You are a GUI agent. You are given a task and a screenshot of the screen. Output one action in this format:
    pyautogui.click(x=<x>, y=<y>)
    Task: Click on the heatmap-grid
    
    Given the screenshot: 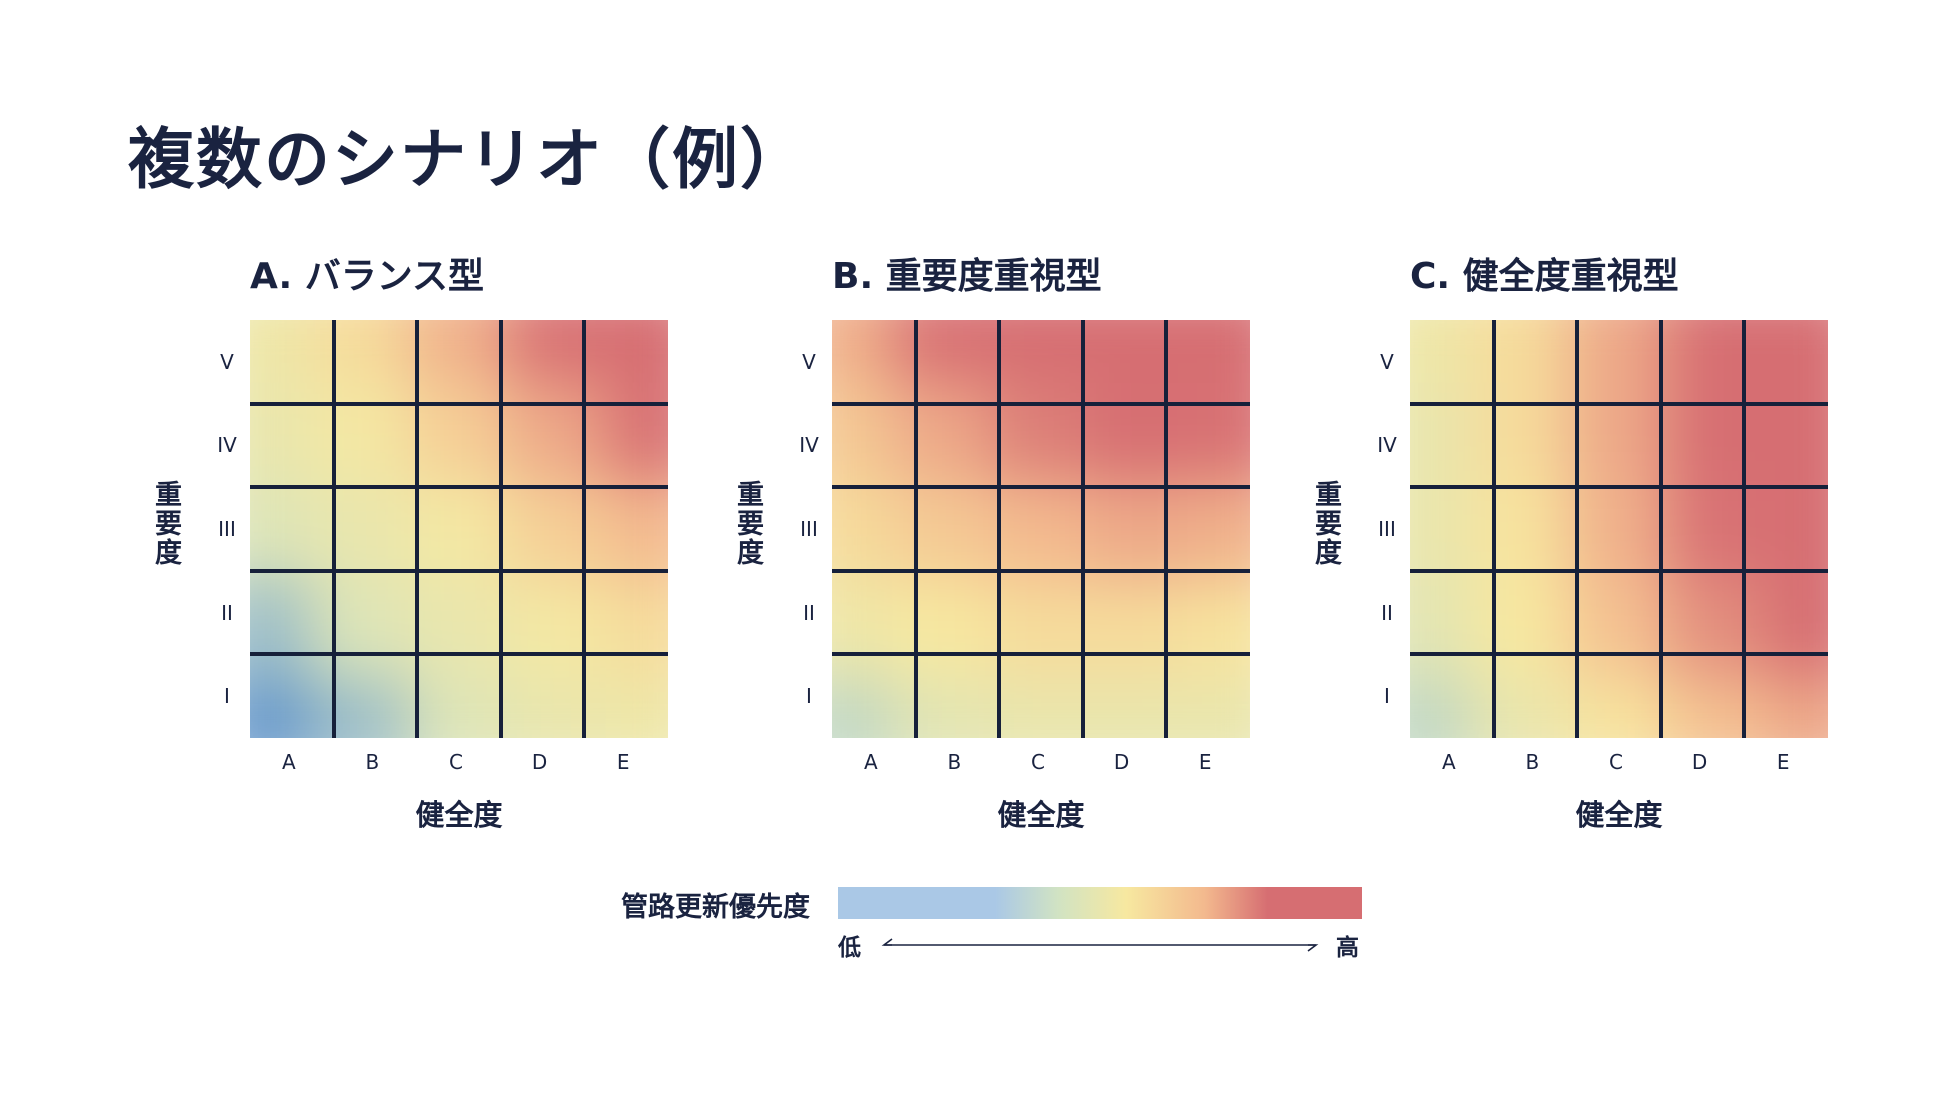 What is the action you would take?
    pyautogui.click(x=459, y=529)
    